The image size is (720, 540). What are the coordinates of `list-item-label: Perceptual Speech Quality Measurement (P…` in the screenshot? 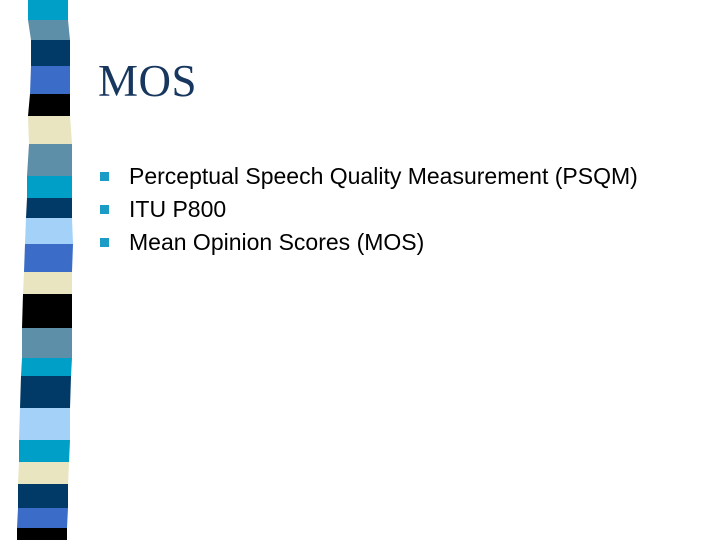 It's located at (383, 176).